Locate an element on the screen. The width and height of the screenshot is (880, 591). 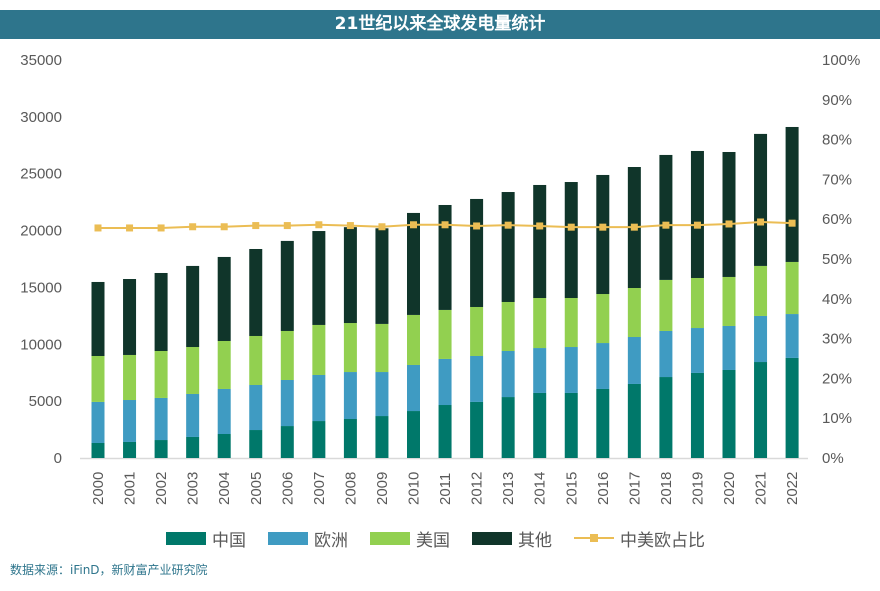
bar-us-2003 is located at coordinates (193, 370).